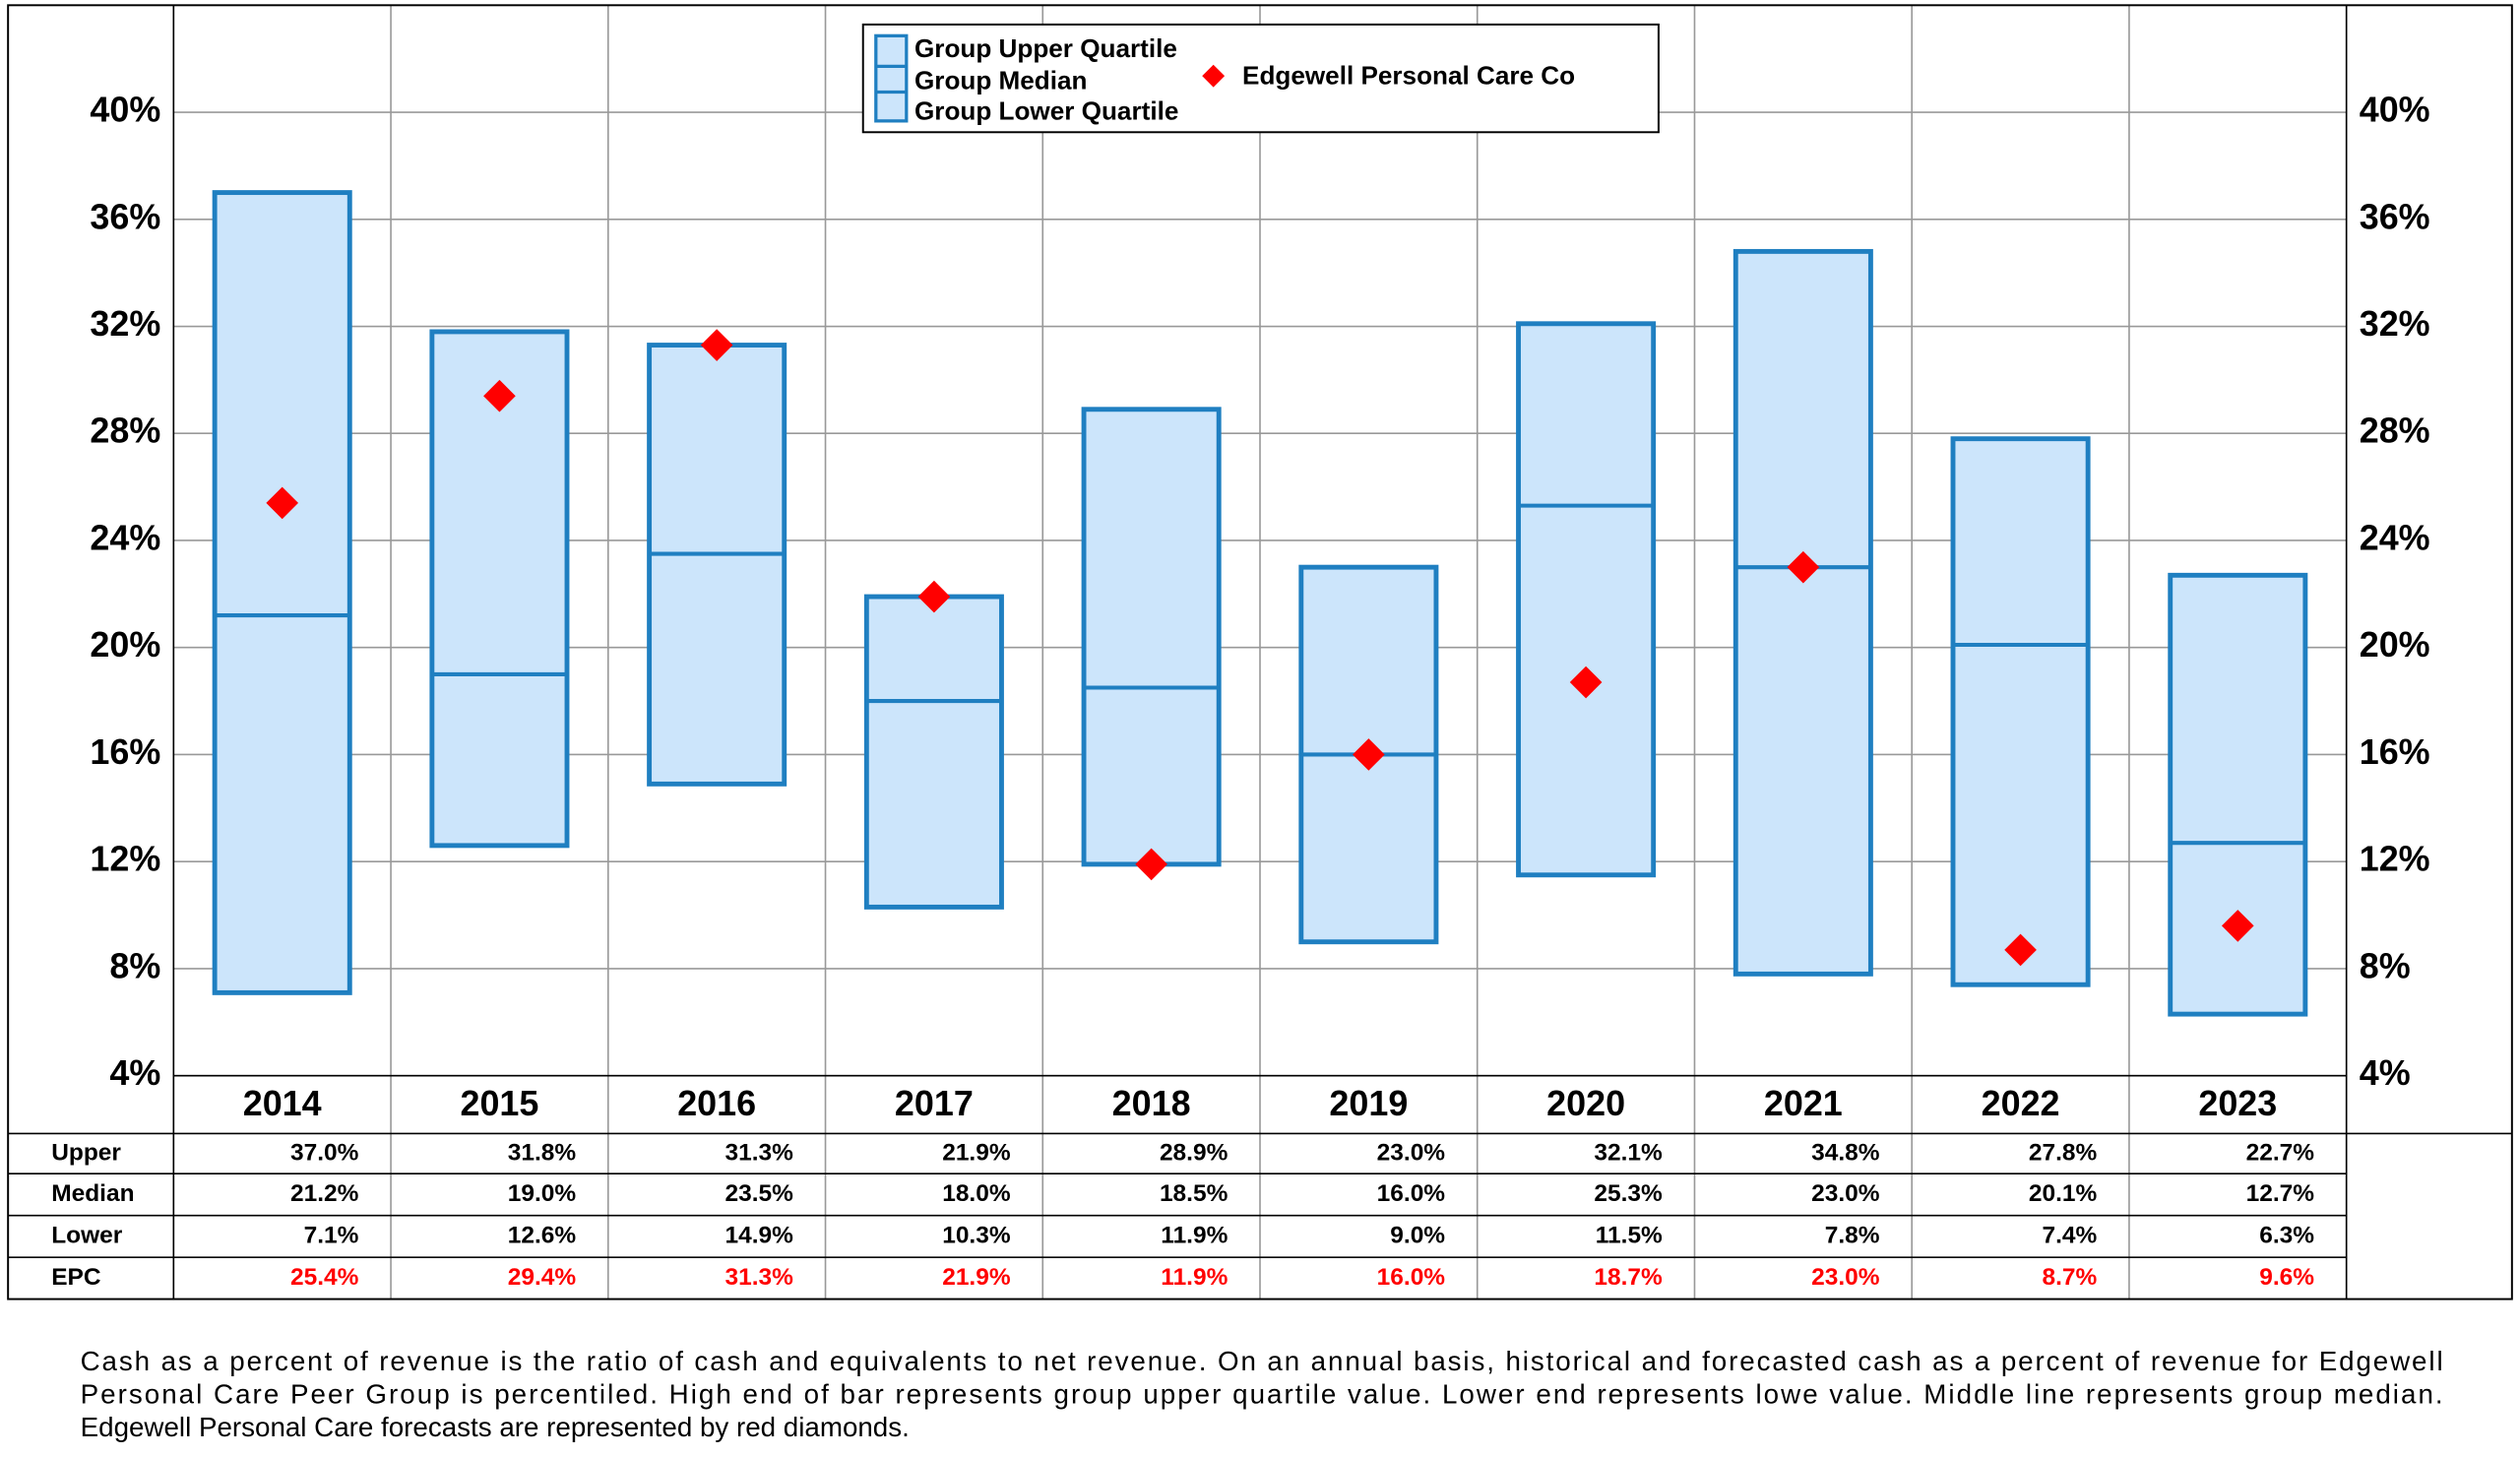 The height and width of the screenshot is (1457, 2520). I want to click on table-cell: 25.3%, so click(1628, 1193).